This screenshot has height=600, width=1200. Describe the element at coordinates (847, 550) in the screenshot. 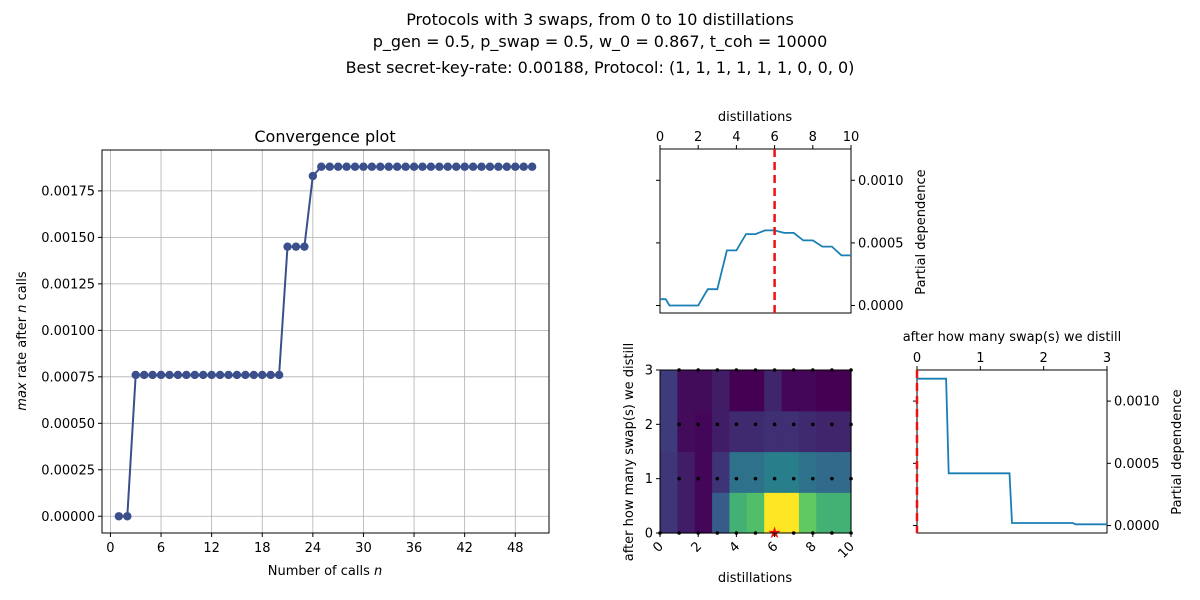

I see `heatmap-x-tick-label: 10` at that location.